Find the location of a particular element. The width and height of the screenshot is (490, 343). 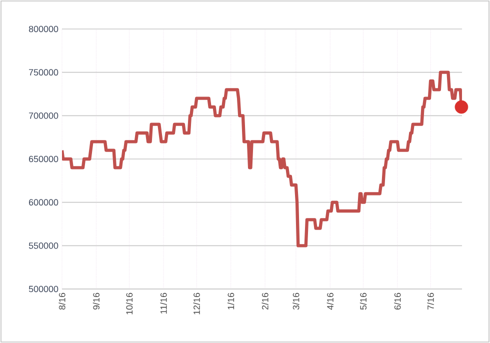

x-tick-label: 6/16 is located at coordinates (397, 301).